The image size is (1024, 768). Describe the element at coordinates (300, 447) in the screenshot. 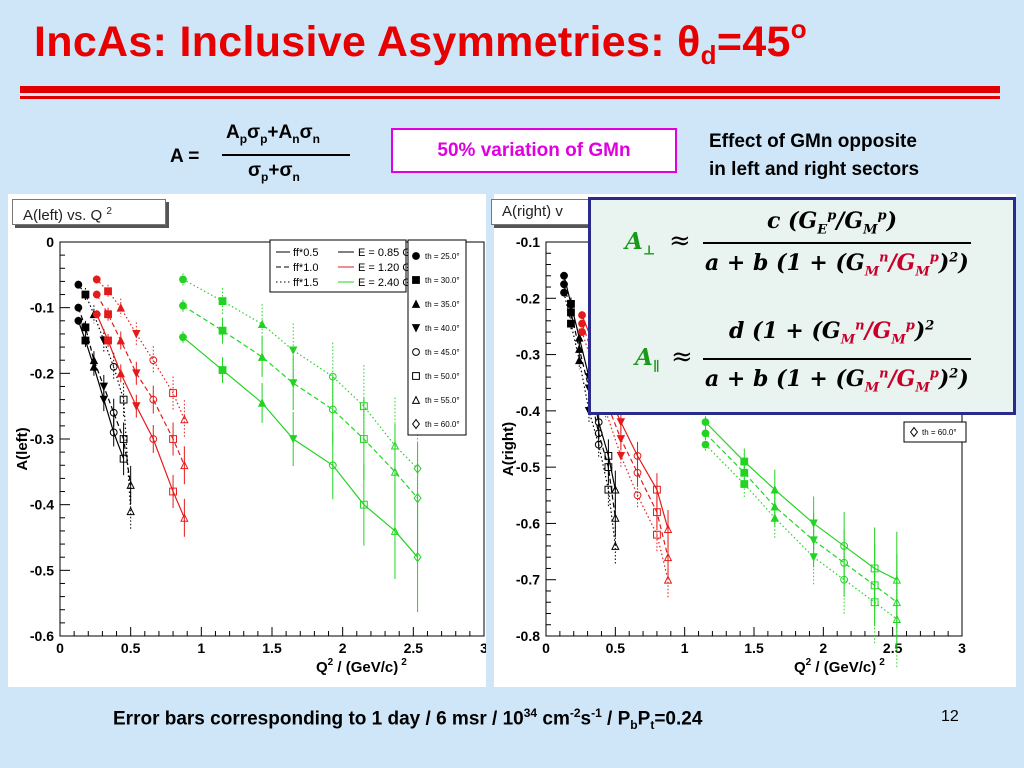

I see `left-series-line` at that location.